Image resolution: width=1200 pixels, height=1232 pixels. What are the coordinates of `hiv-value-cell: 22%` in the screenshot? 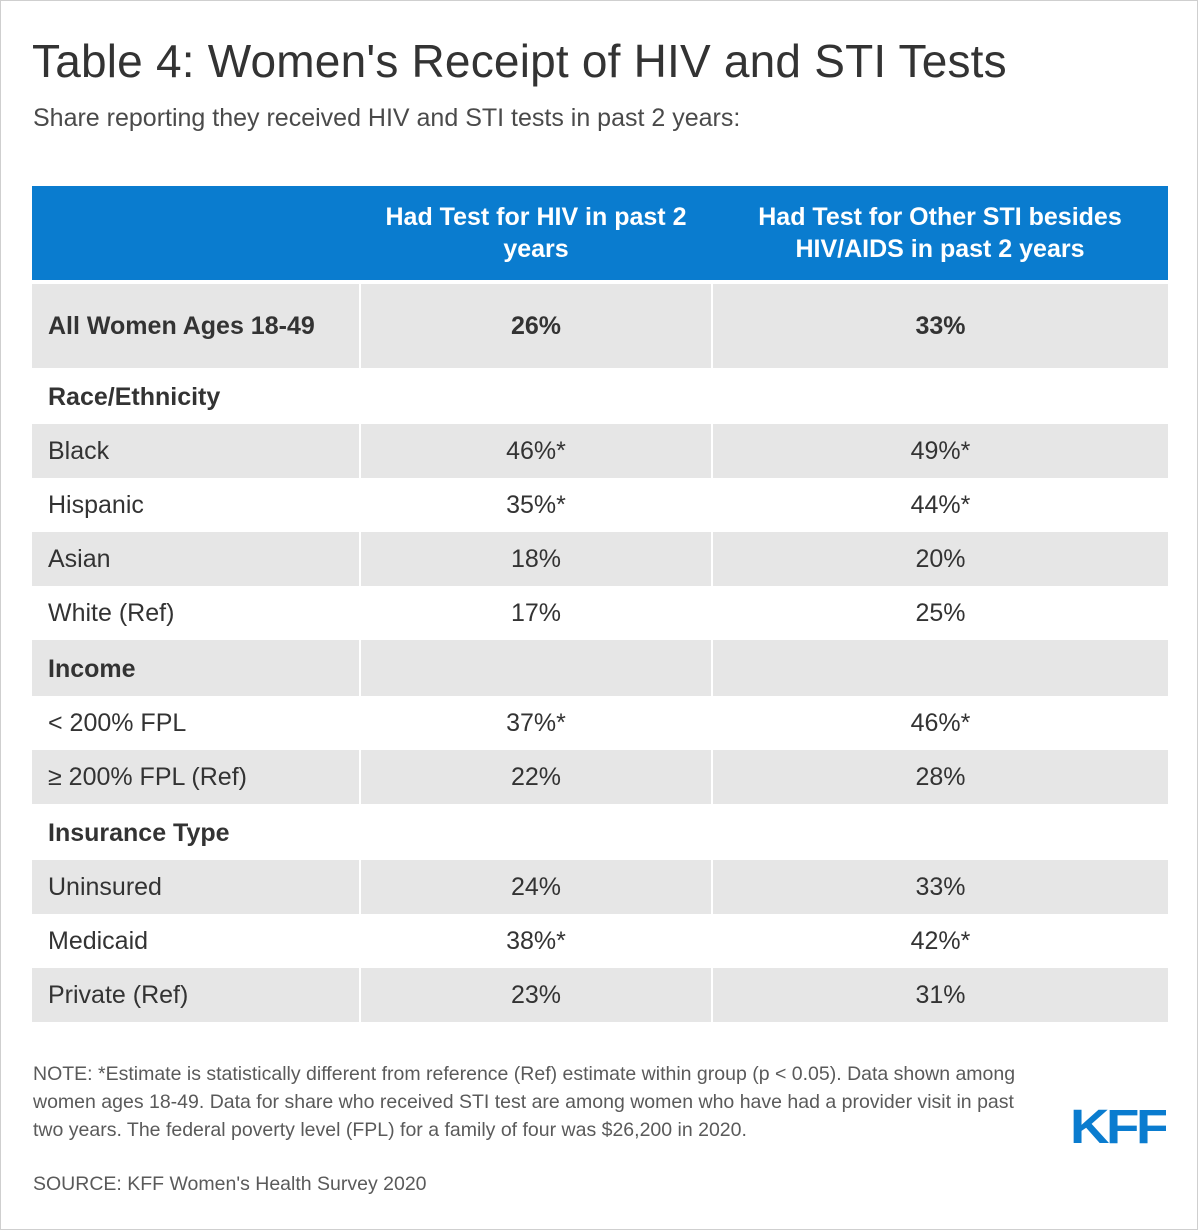 It's located at (536, 777).